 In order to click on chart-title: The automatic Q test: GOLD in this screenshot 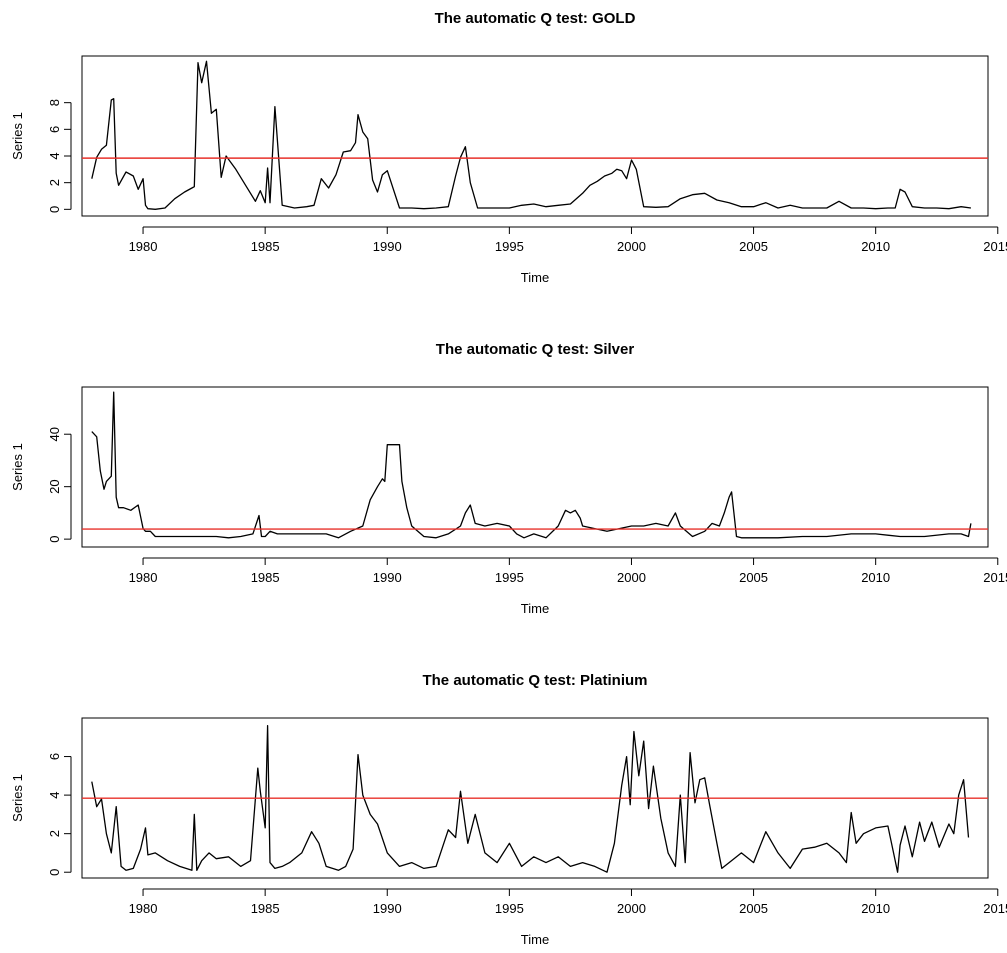, I will do `click(535, 18)`.